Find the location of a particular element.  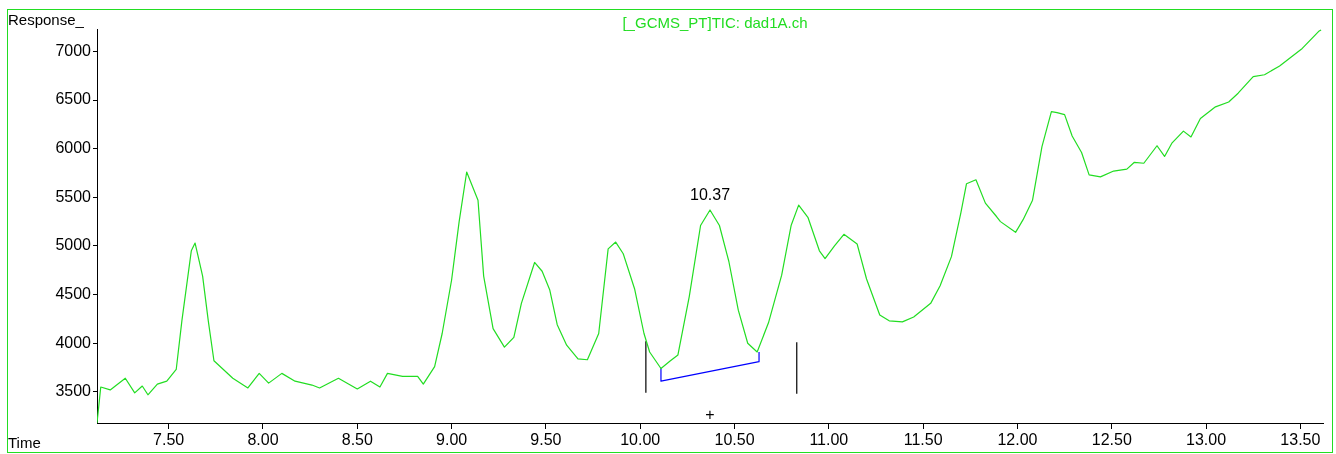

y-tick-label: 6000 is located at coordinates (73, 148).